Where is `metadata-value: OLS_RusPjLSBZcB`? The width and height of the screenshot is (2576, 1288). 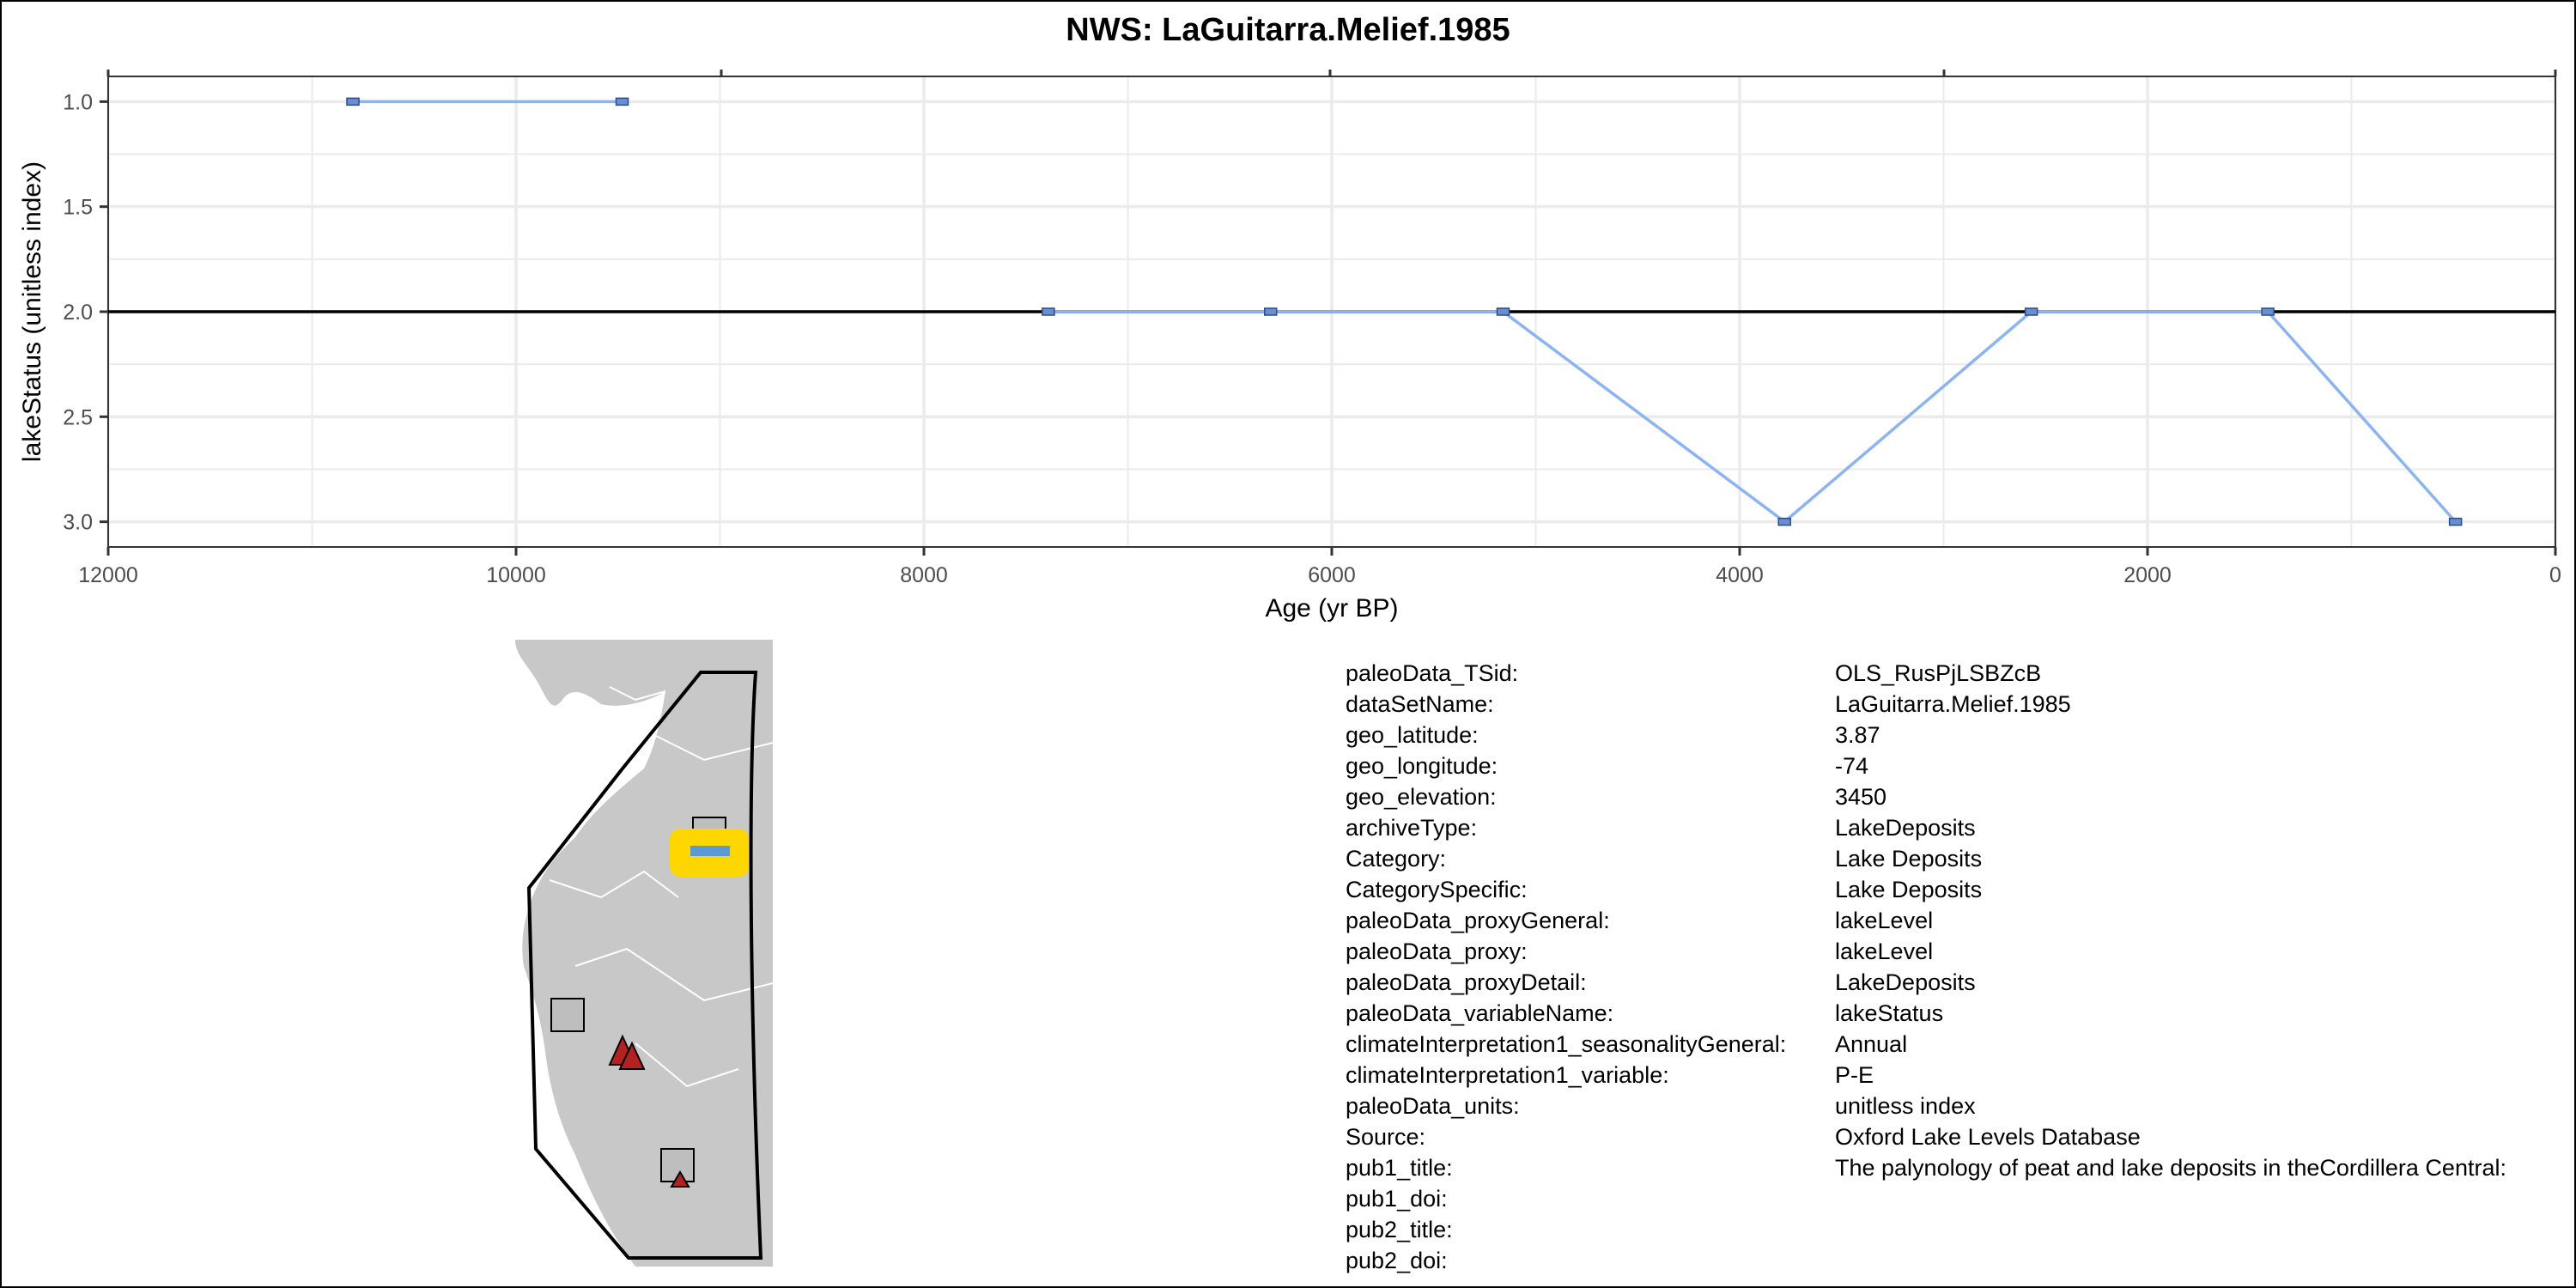 metadata-value: OLS_RusPjLSBZcB is located at coordinates (1938, 673).